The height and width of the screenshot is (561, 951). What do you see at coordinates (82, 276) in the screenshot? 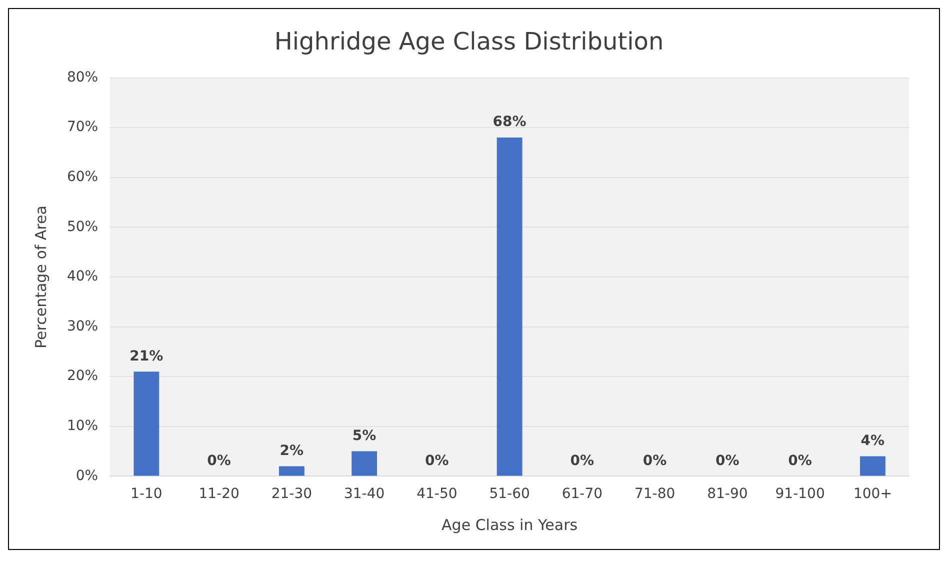
I see `y-tick-label: 40%` at bounding box center [82, 276].